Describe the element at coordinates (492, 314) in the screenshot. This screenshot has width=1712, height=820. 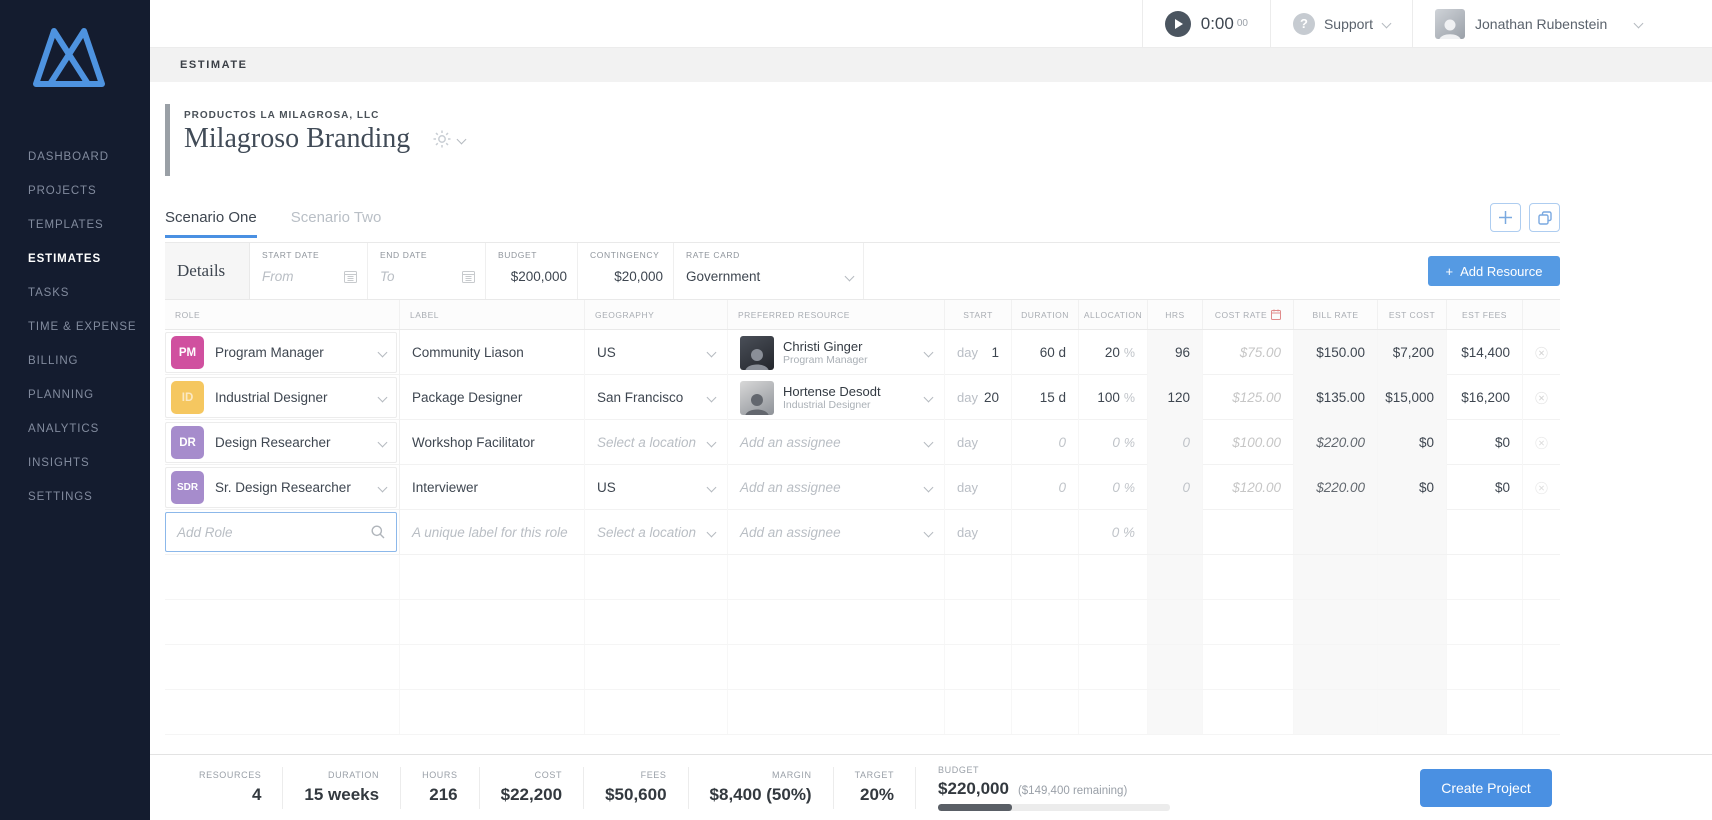
I see `col-label: LABEL` at that location.